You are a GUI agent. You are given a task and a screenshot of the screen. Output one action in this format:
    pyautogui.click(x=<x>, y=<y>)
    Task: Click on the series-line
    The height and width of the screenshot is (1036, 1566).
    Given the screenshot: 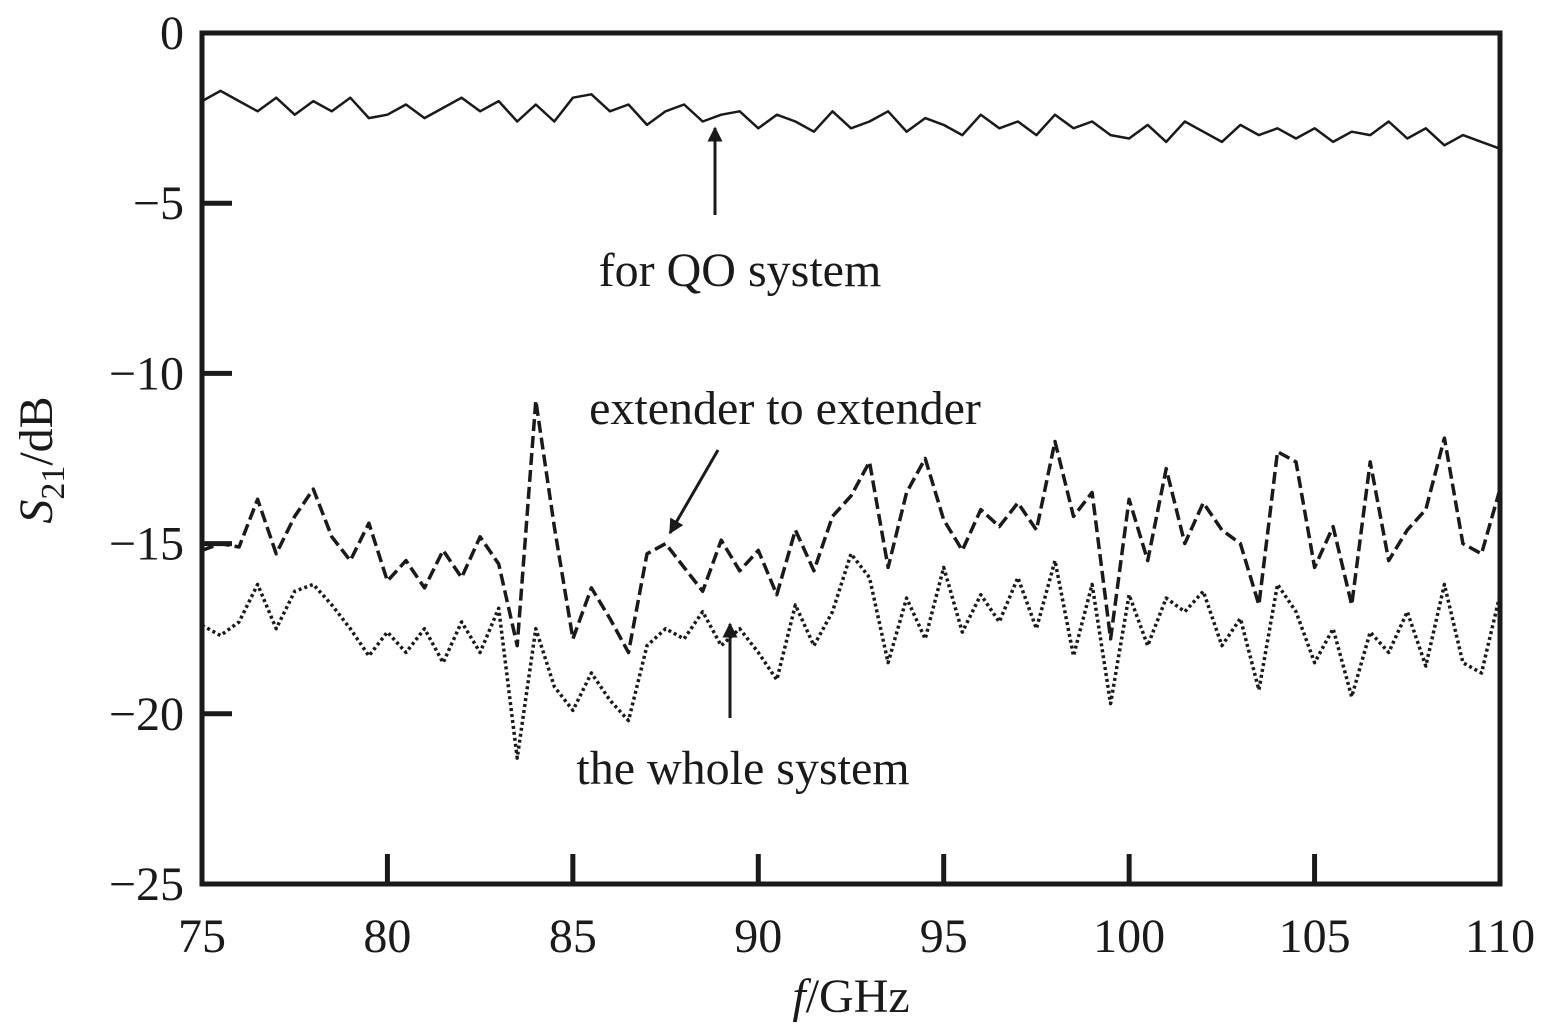 What is the action you would take?
    pyautogui.click(x=851, y=119)
    